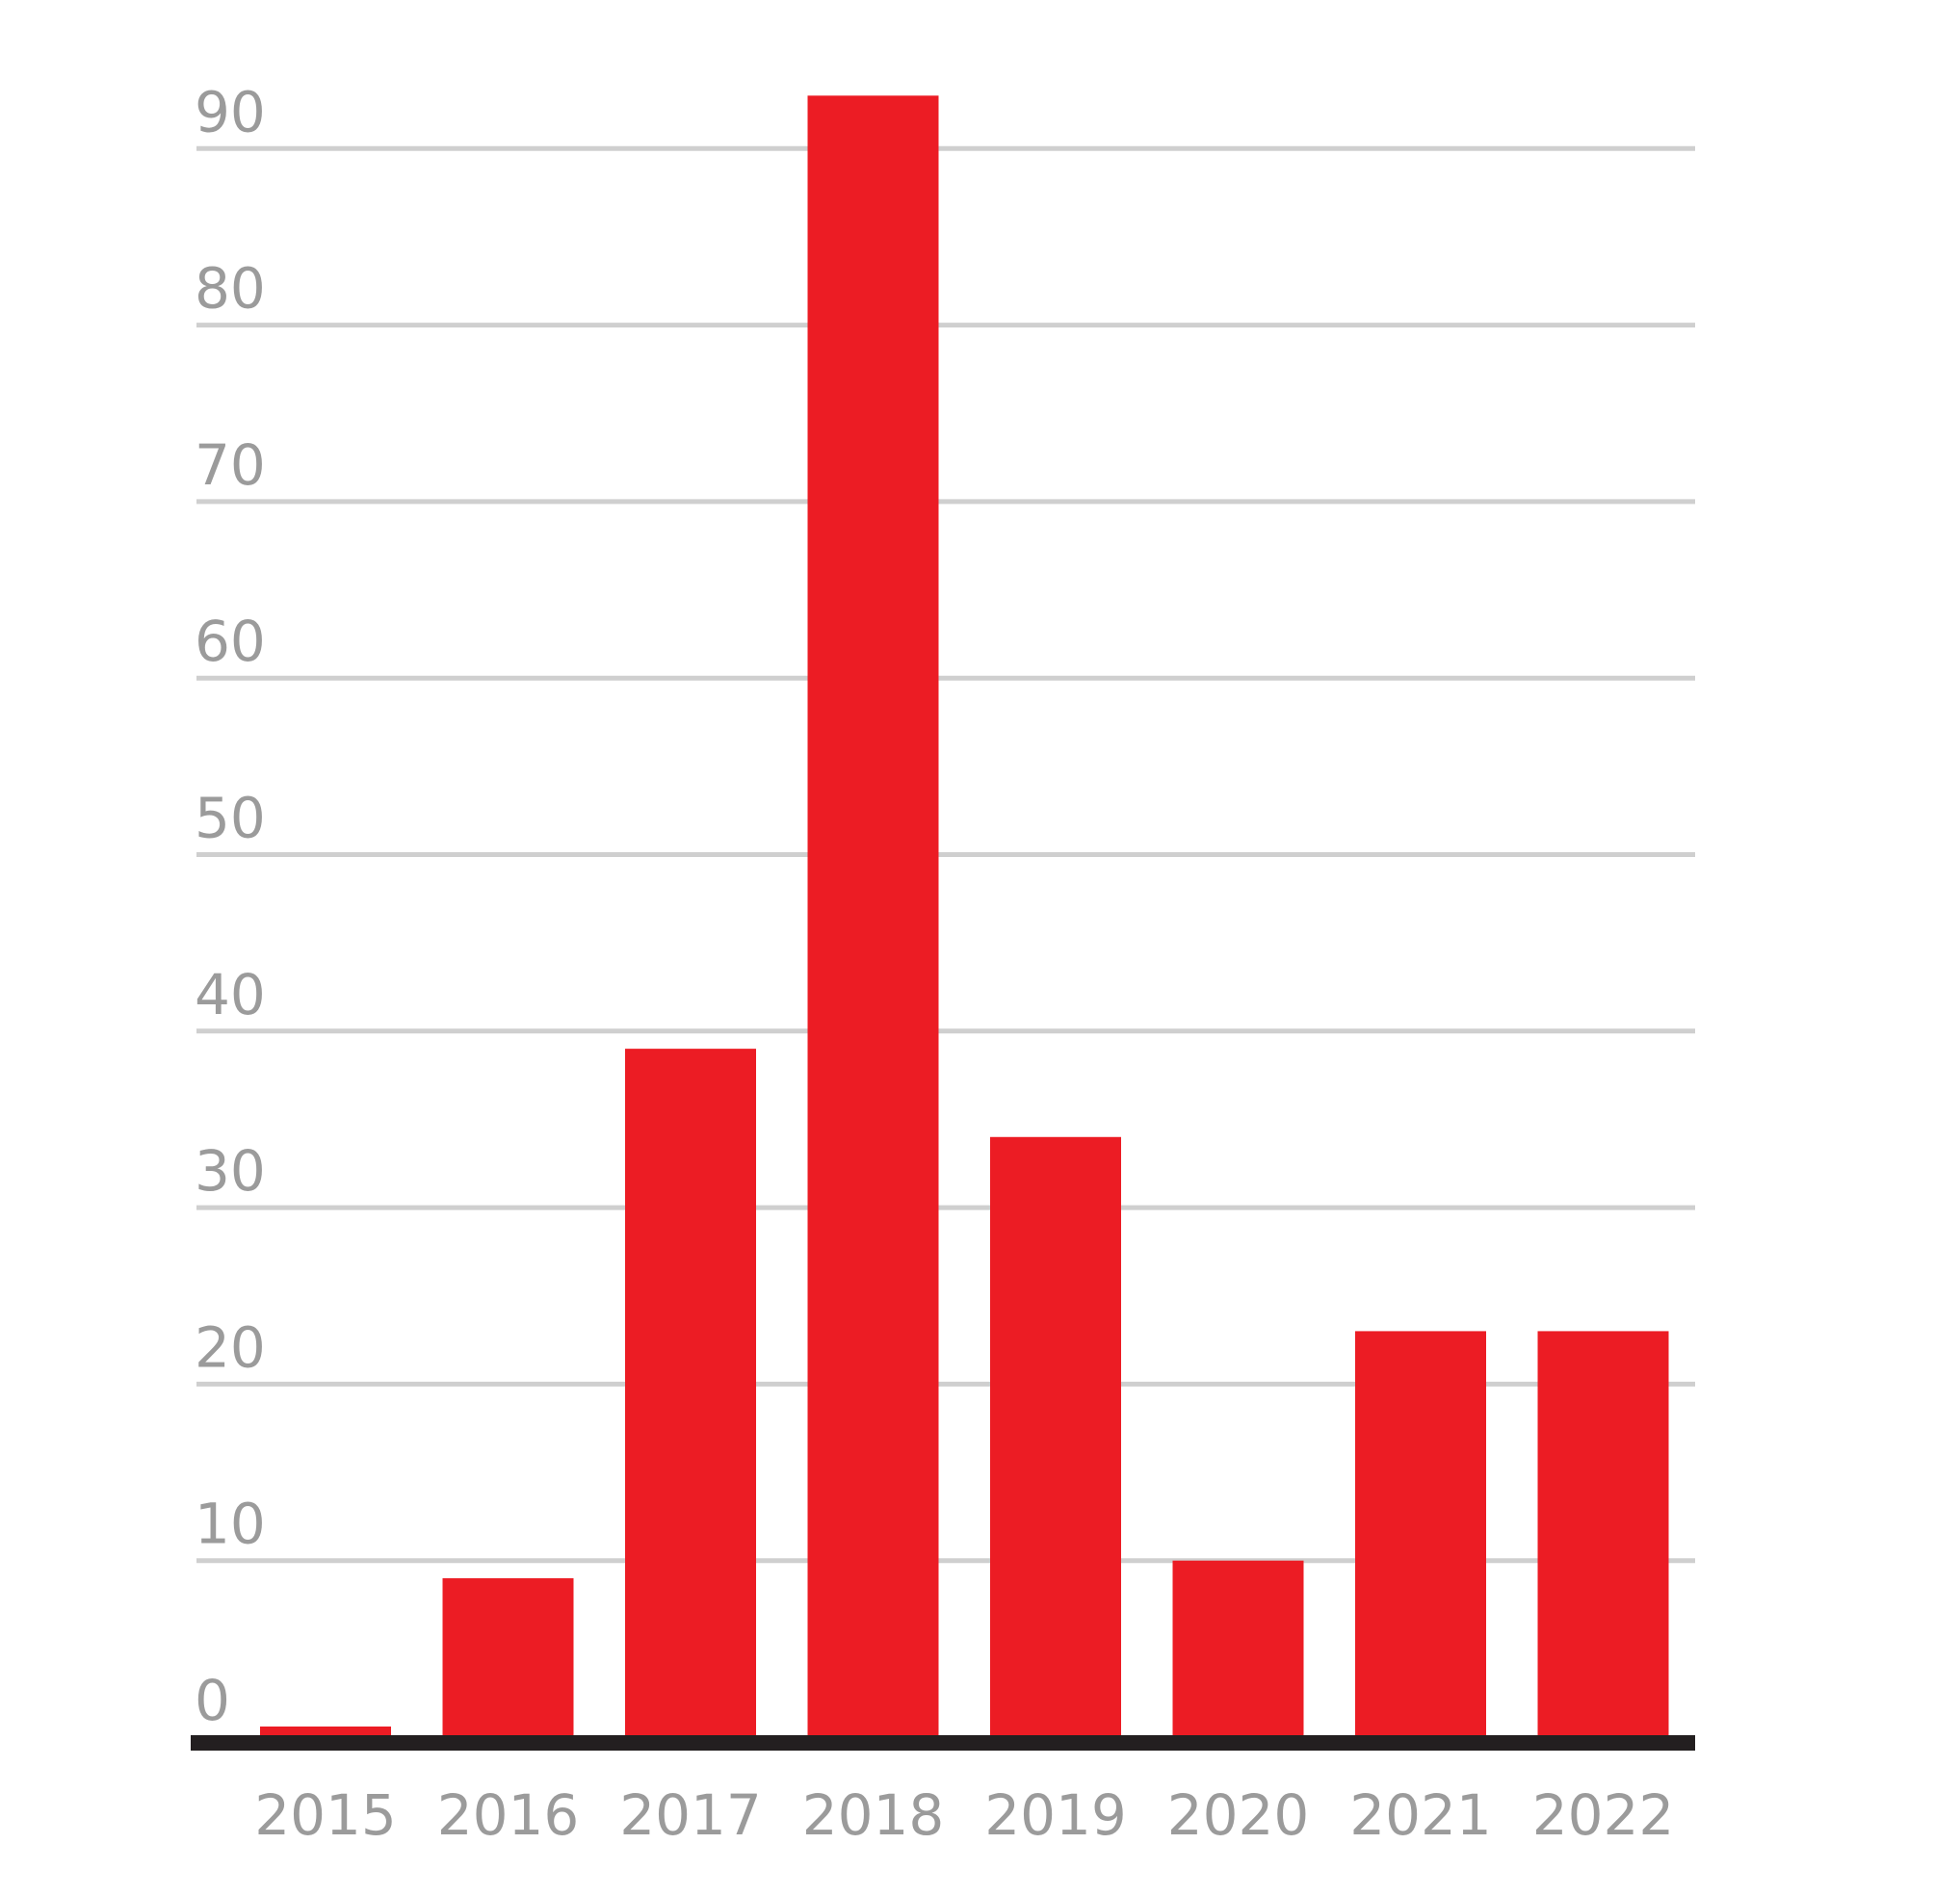  Describe the element at coordinates (230, 906) in the screenshot. I see `y-axis-tick-labels: 0 10 20 30 40 50 60 70 80 90` at that location.